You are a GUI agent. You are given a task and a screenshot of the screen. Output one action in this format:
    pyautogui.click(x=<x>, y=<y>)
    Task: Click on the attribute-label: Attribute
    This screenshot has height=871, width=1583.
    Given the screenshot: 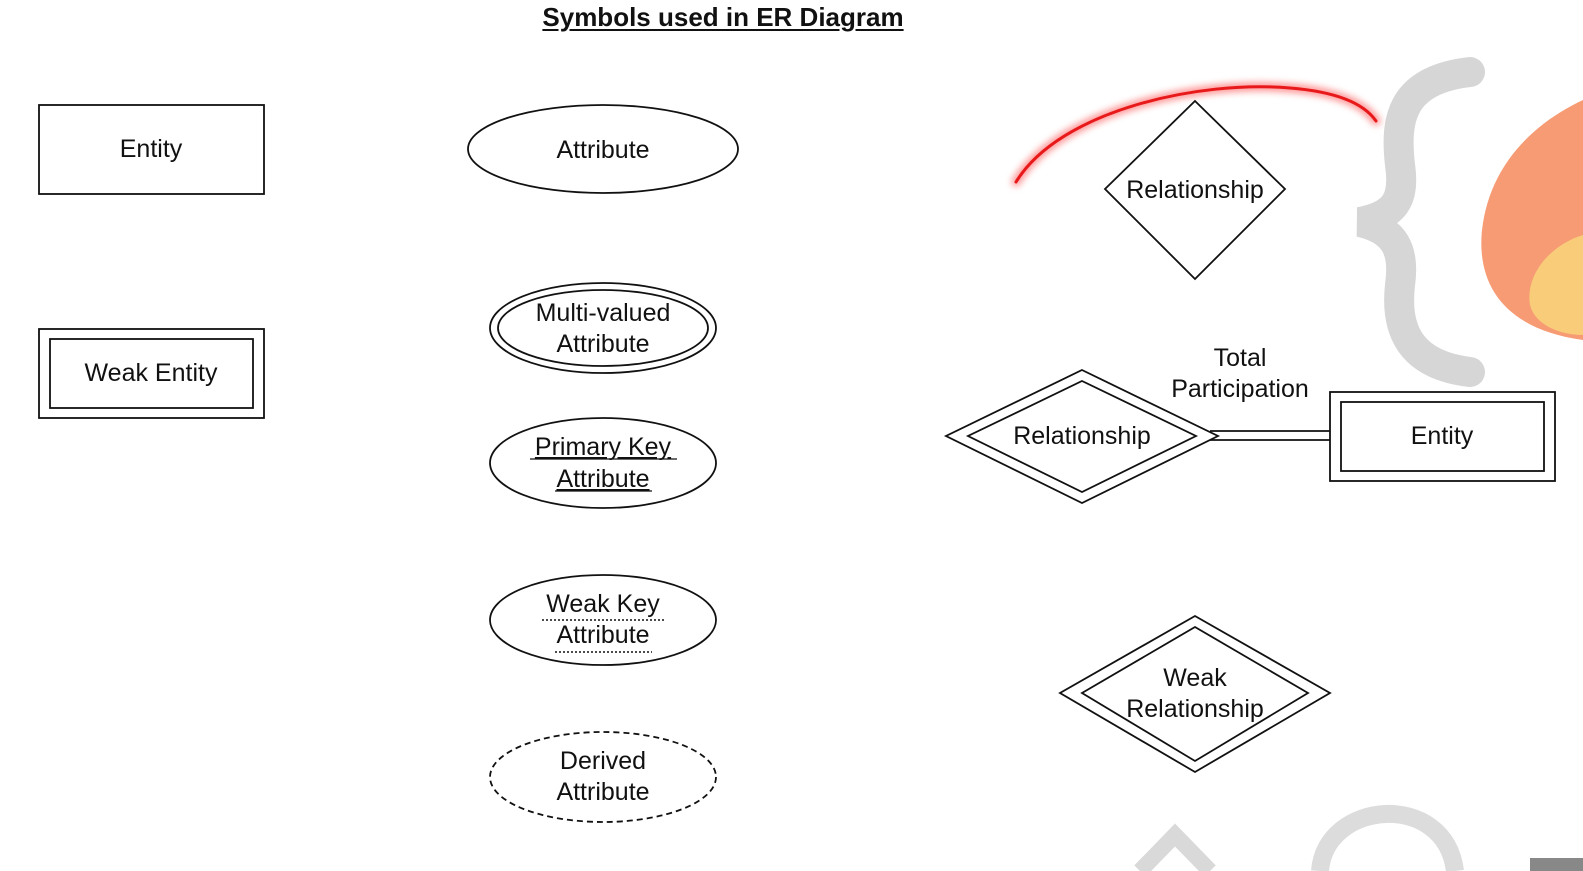 What is the action you would take?
    pyautogui.click(x=602, y=150)
    